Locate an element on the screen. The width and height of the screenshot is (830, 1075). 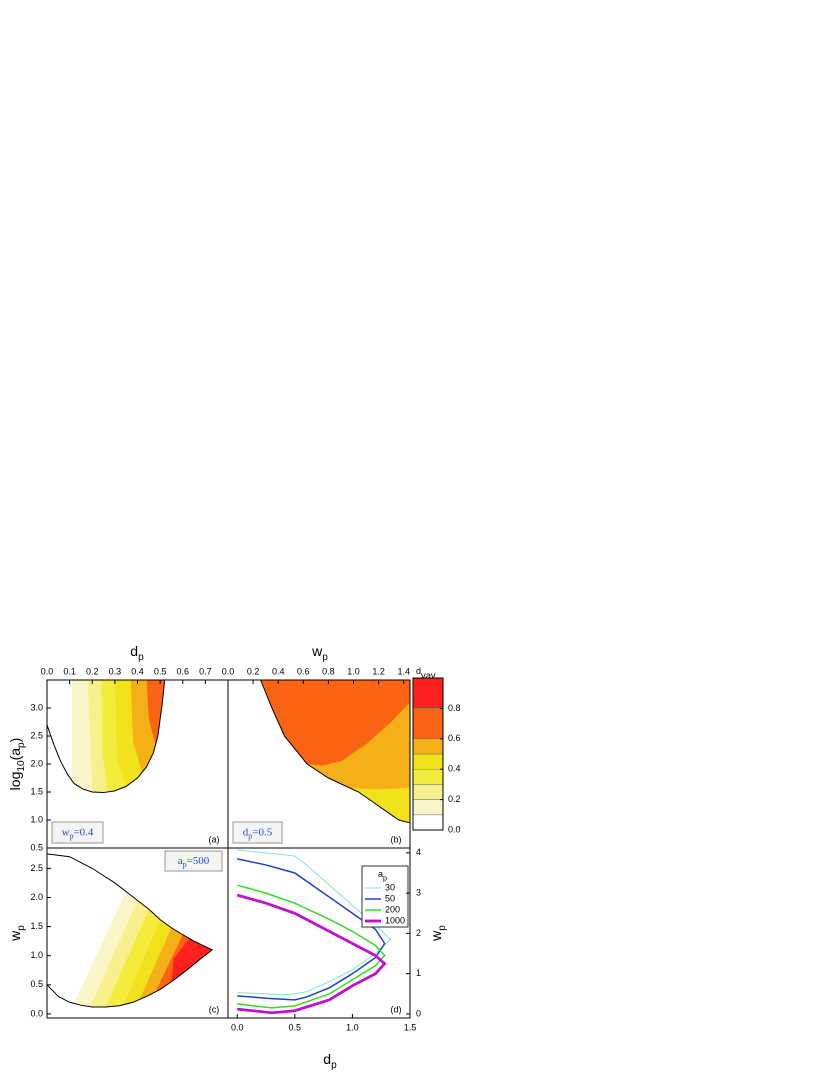
legend-box is located at coordinates (385, 896).